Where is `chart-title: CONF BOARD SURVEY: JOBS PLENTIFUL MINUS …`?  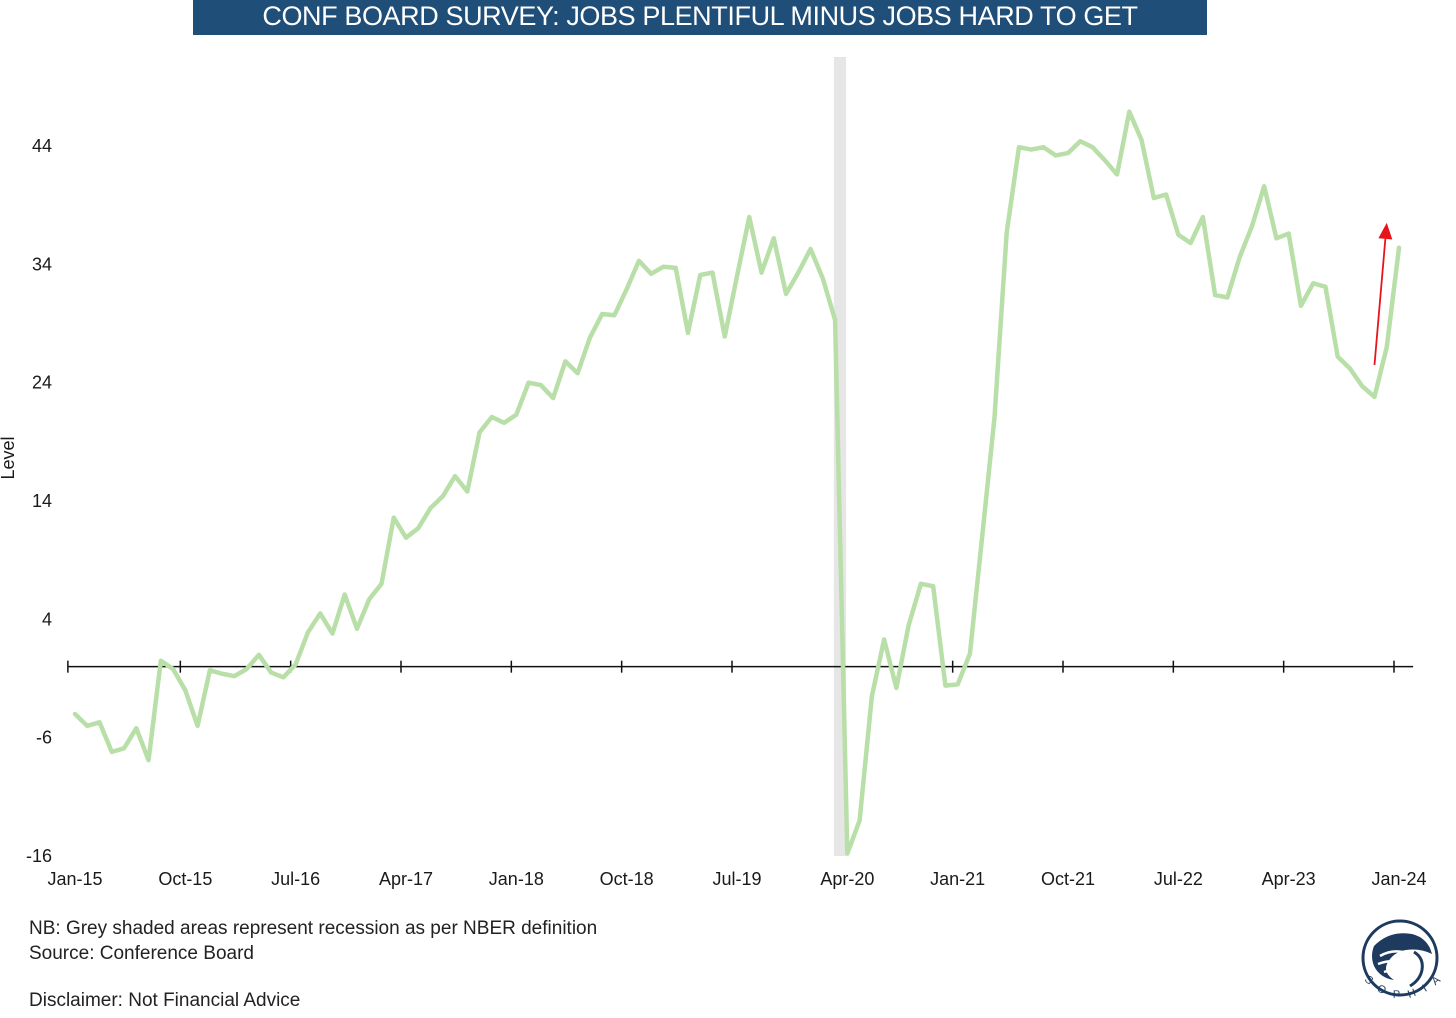
chart-title: CONF BOARD SURVEY: JOBS PLENTIFUL MINUS … is located at coordinates (700, 17).